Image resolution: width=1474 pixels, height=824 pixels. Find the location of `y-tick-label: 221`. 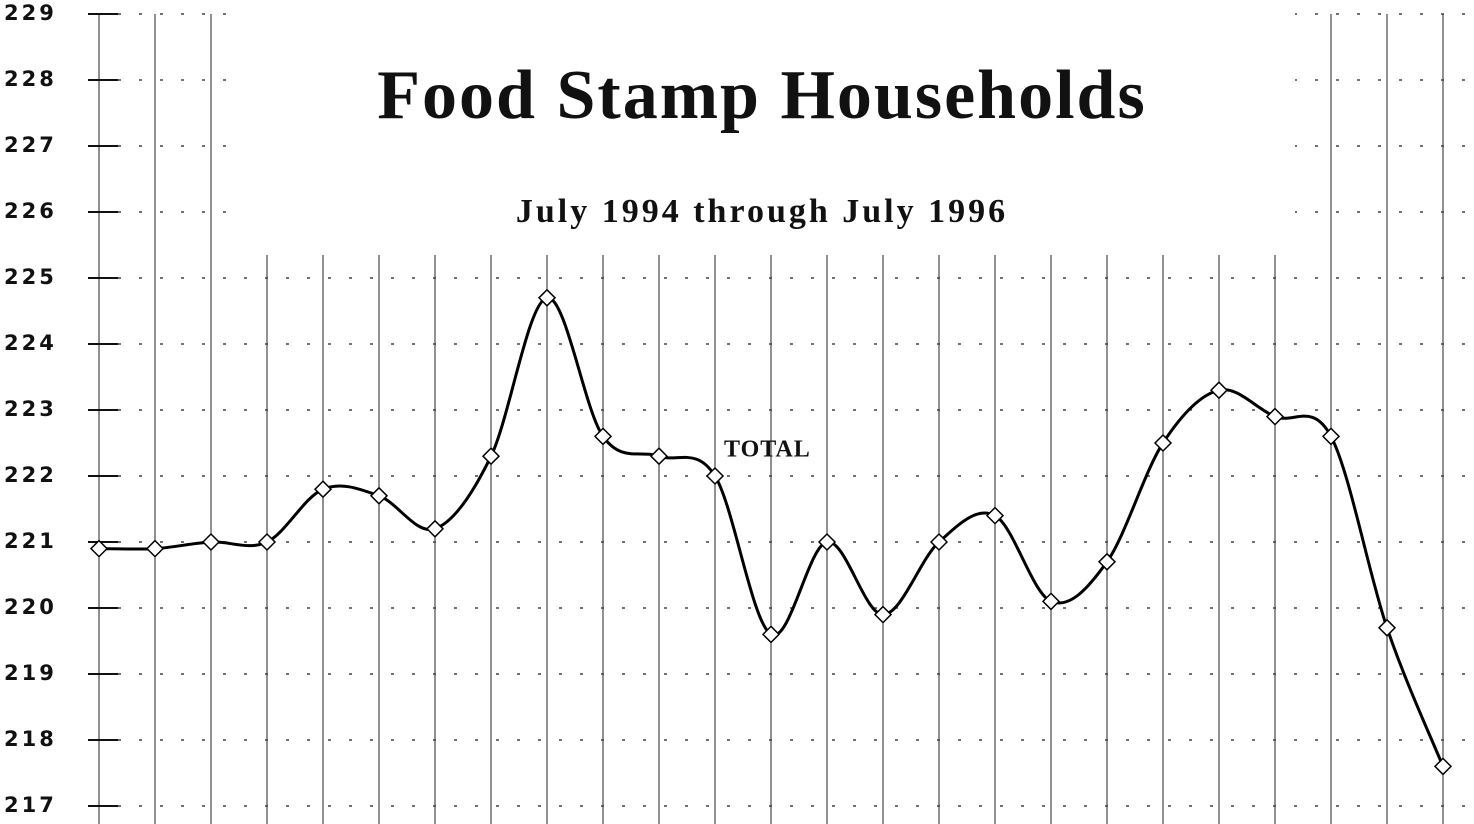

y-tick-label: 221 is located at coordinates (30, 541).